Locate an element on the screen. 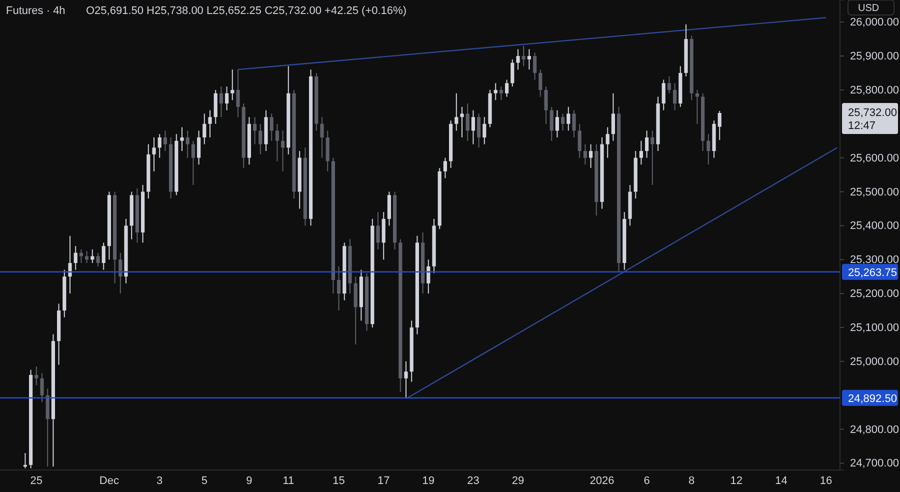 The width and height of the screenshot is (900, 492). y-tick-label: 26,000.00 is located at coordinates (874, 22).